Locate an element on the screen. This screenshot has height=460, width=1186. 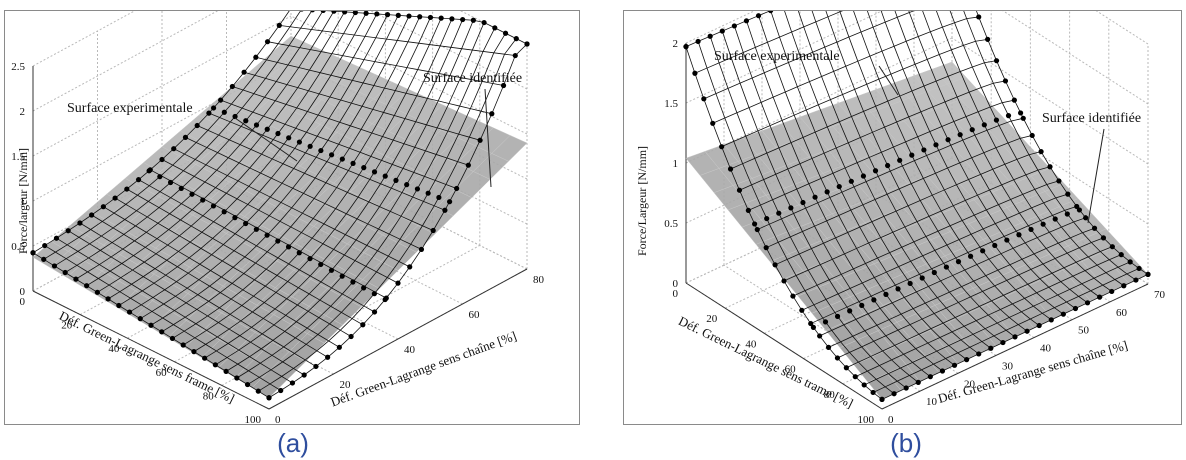
y-tick-label: 0 is located at coordinates (891, 419).